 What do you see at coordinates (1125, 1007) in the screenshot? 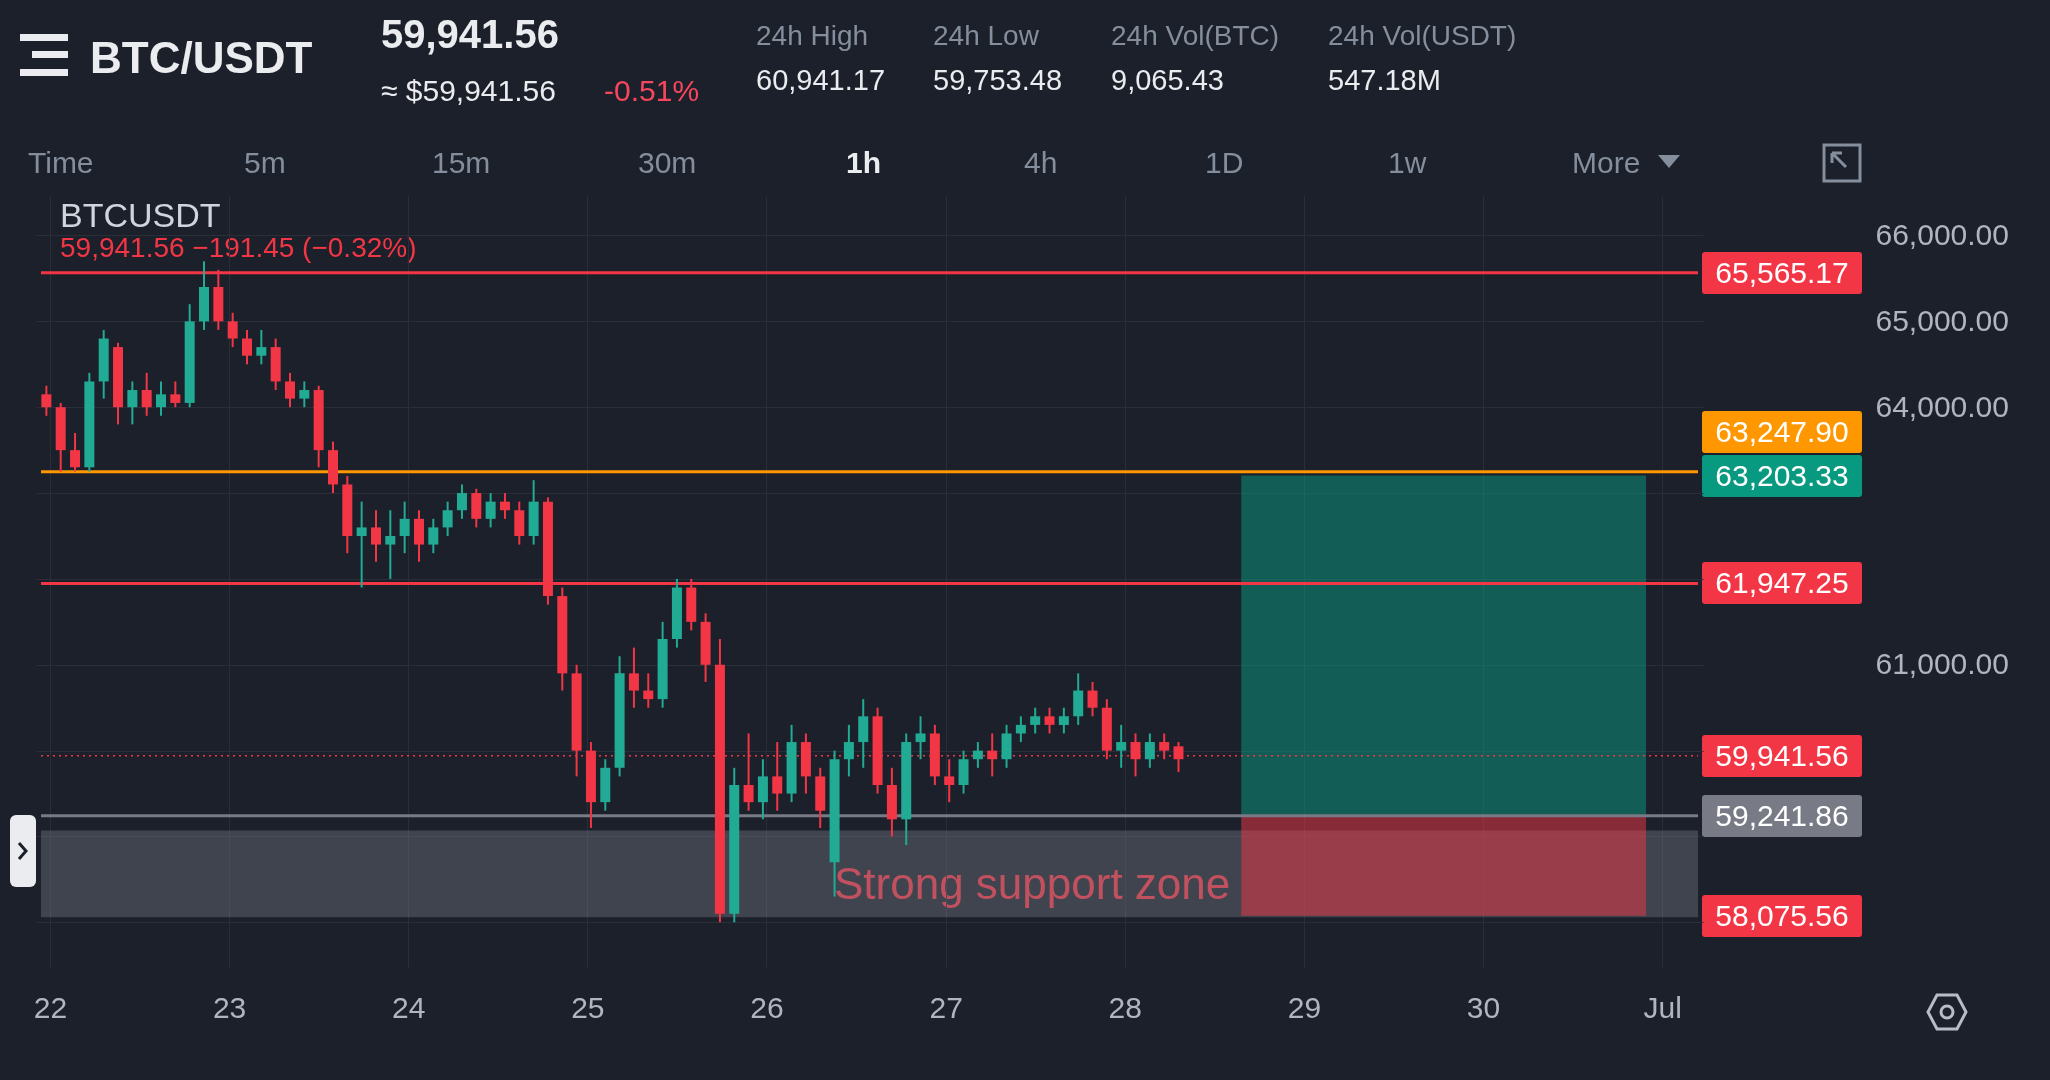
I see `x-tick-label: 28` at bounding box center [1125, 1007].